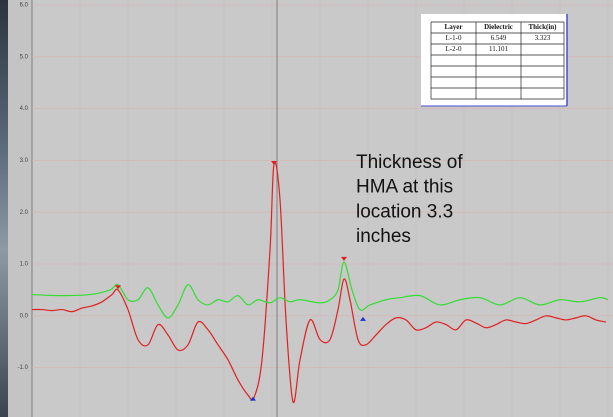 The height and width of the screenshot is (417, 613). I want to click on table-cell: 3.323, so click(543, 38).